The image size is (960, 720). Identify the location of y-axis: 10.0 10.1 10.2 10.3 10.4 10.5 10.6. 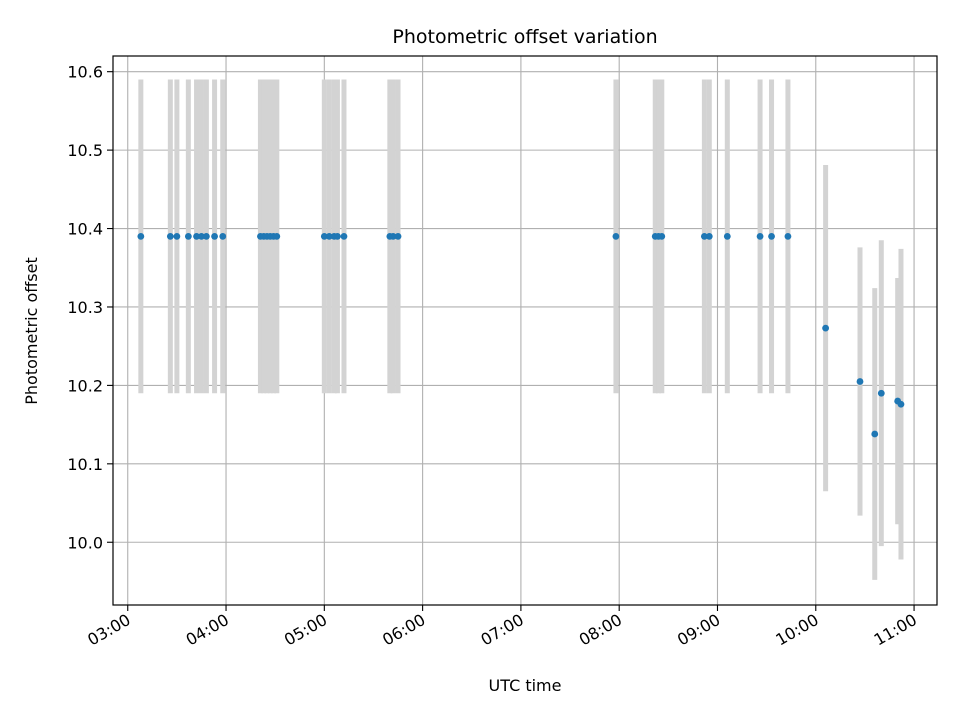
(90, 307).